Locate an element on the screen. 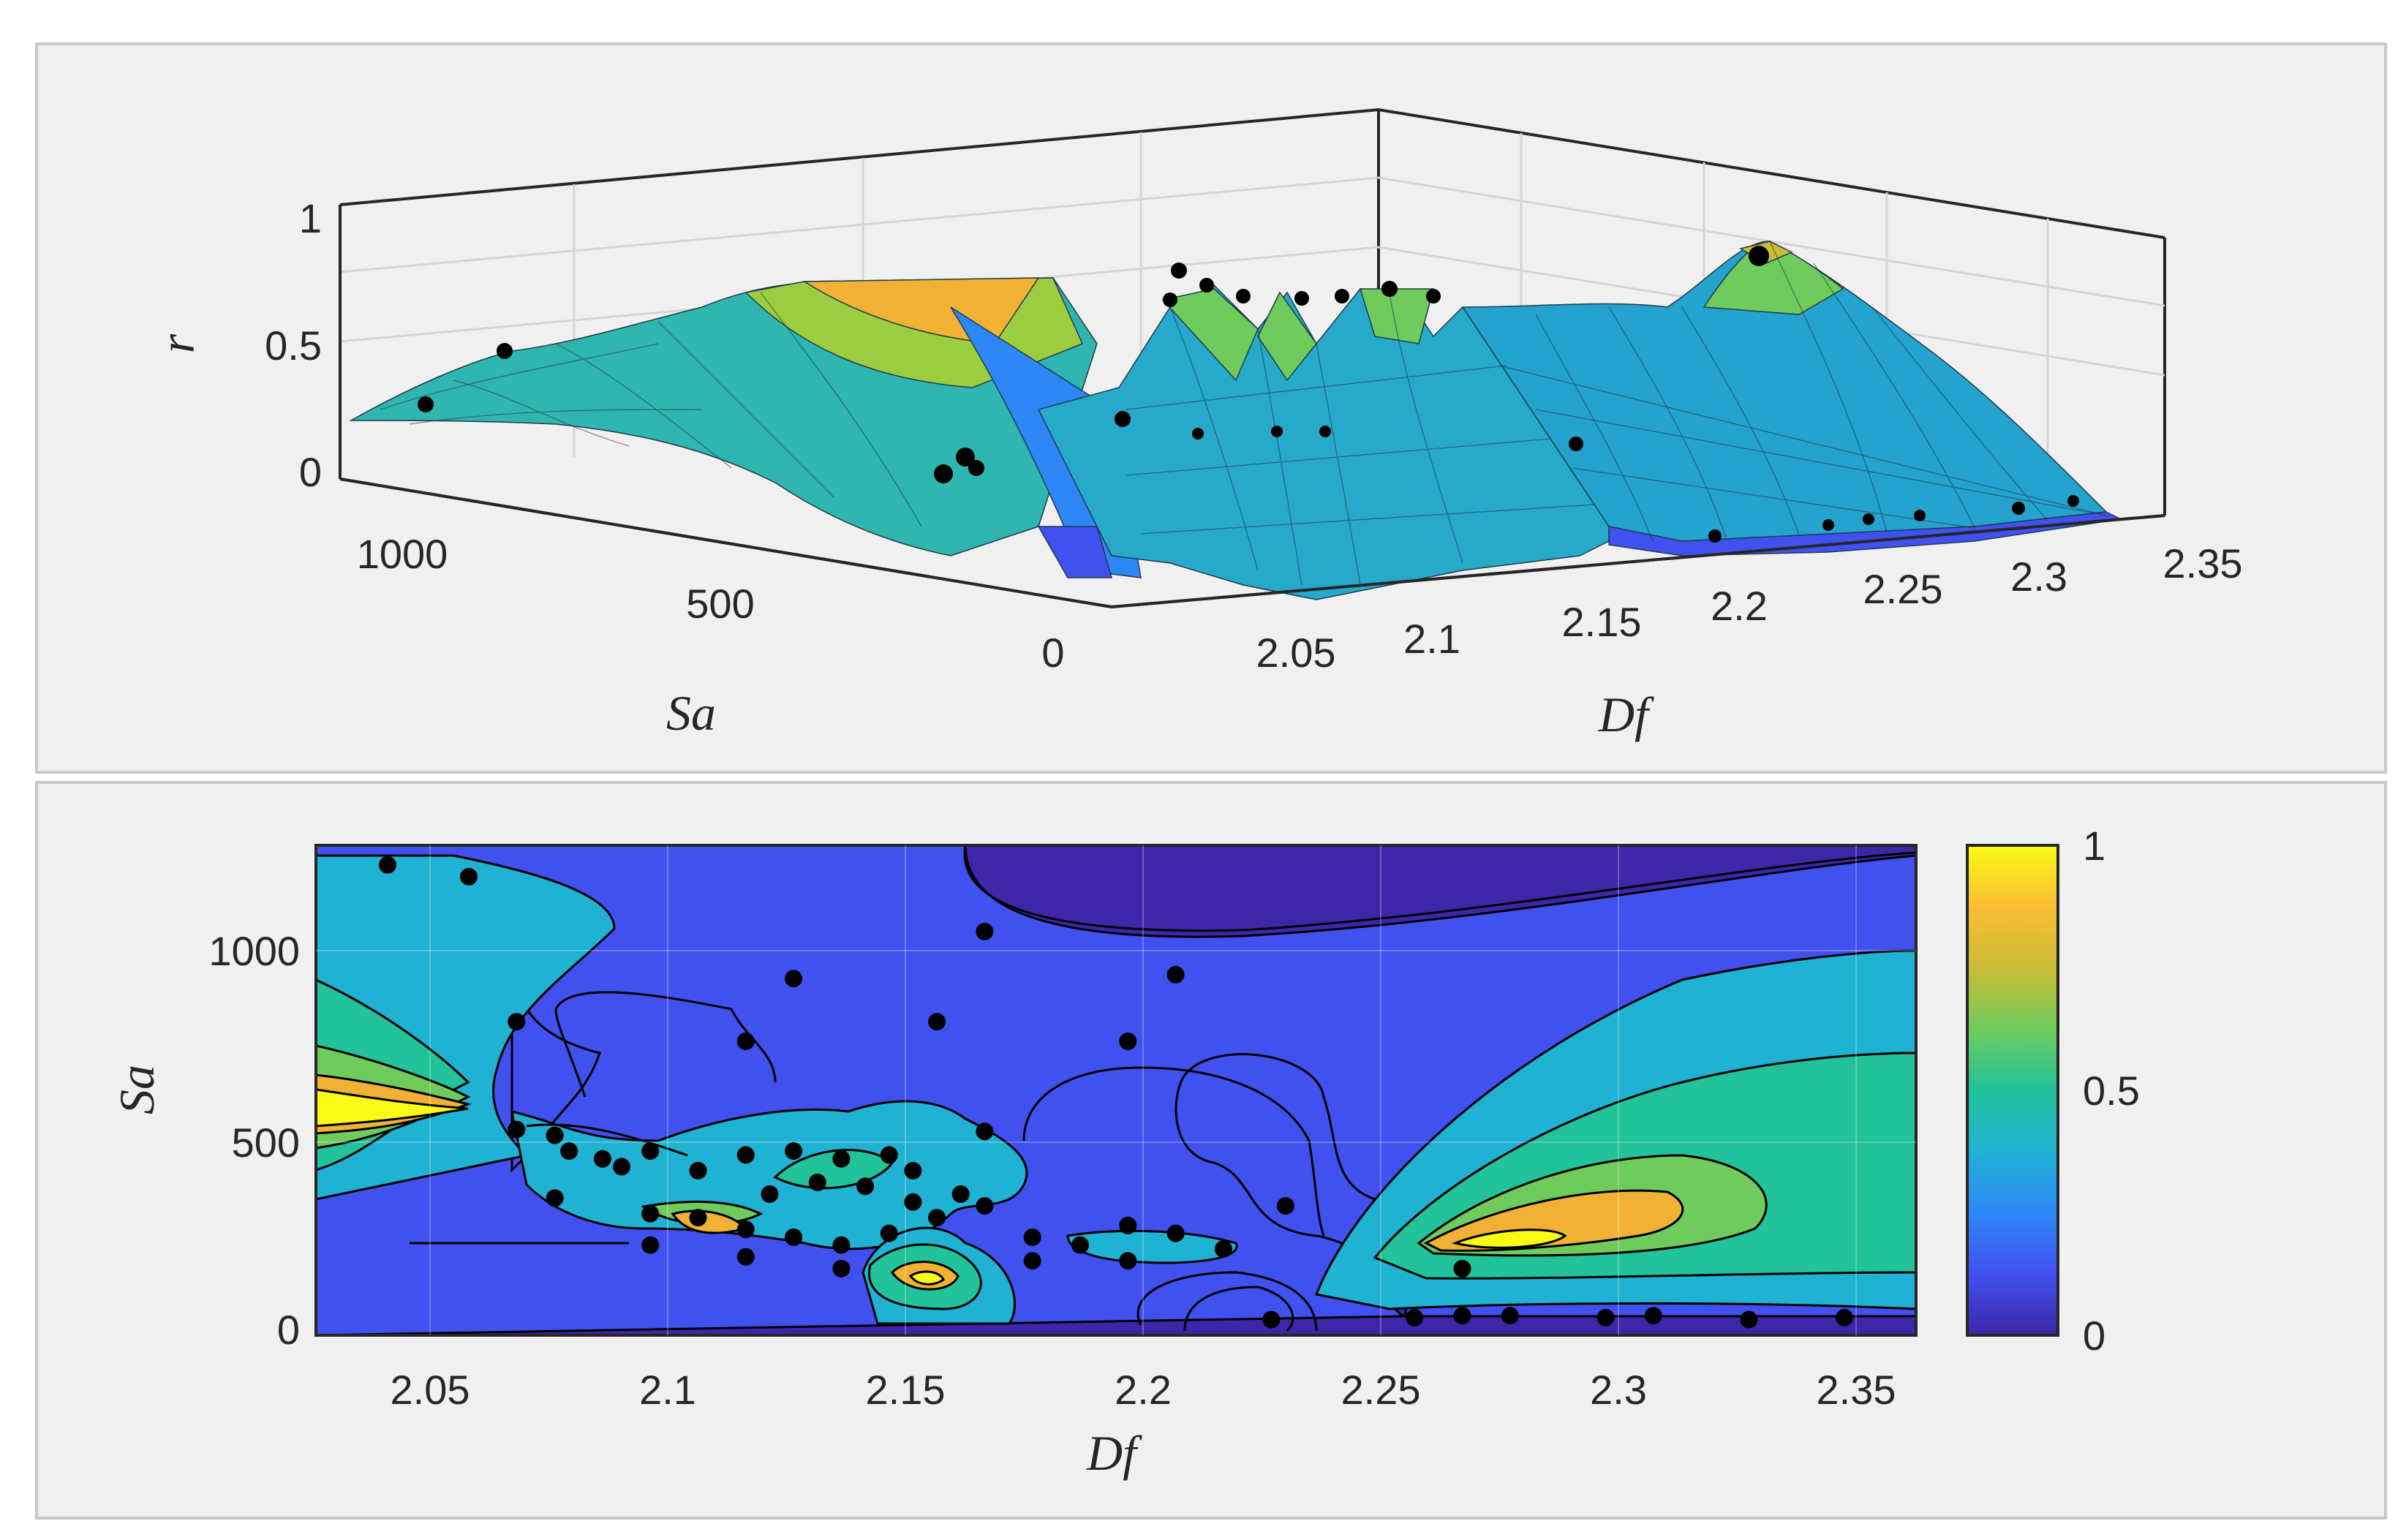  contour-y-ticks: 1000 500 0 is located at coordinates (254, 1140).